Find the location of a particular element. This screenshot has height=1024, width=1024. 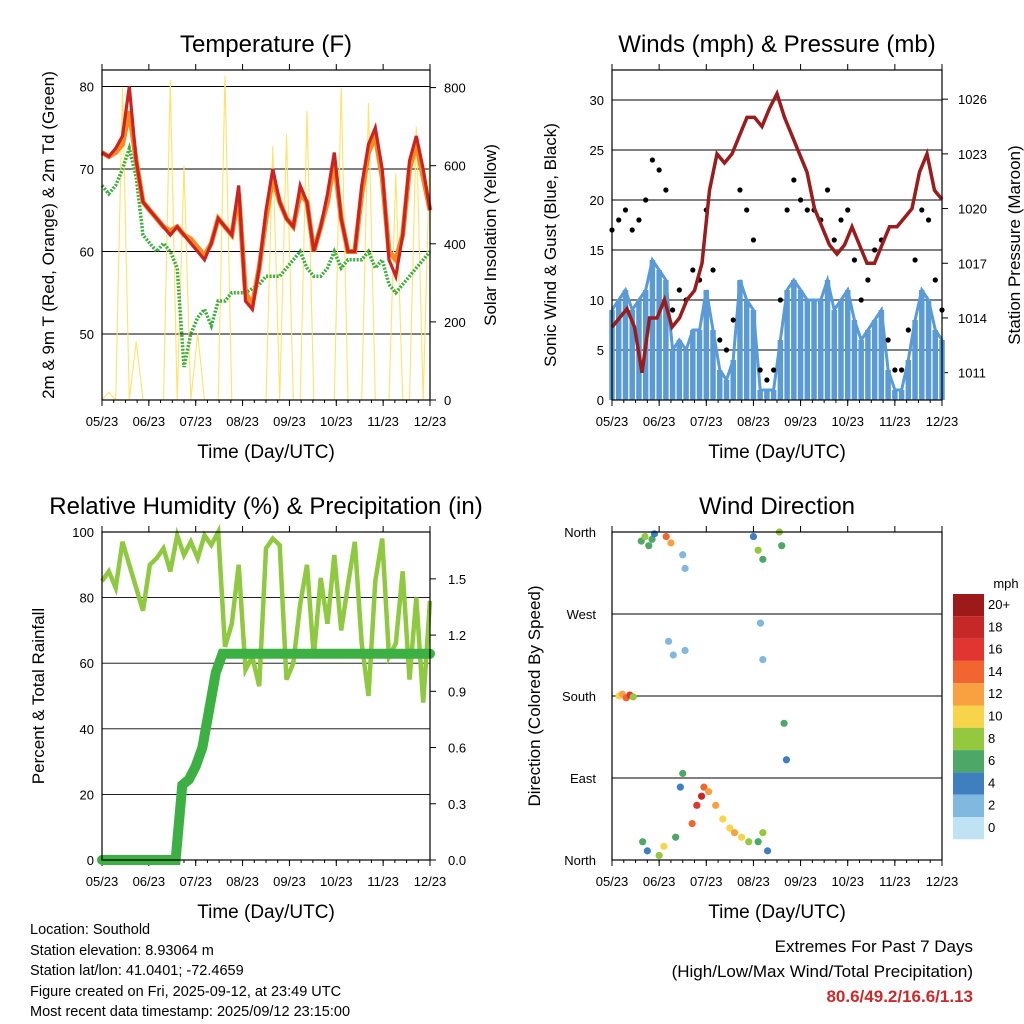

y-tick-label: 25 is located at coordinates (597, 150).